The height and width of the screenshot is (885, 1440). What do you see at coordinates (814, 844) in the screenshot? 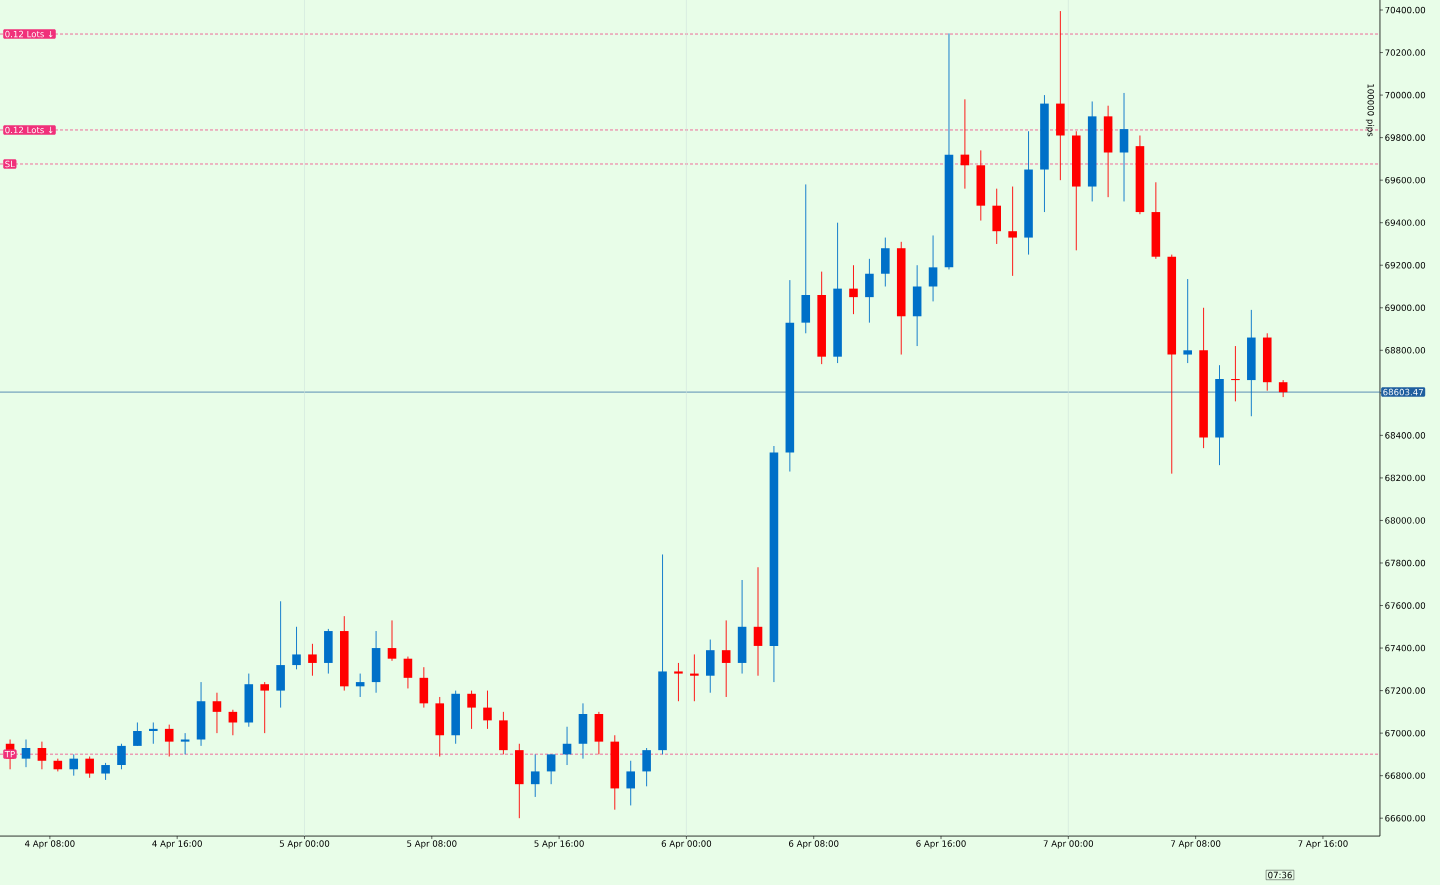
I see `x-tick-label: 6 Apr 08:00` at bounding box center [814, 844].